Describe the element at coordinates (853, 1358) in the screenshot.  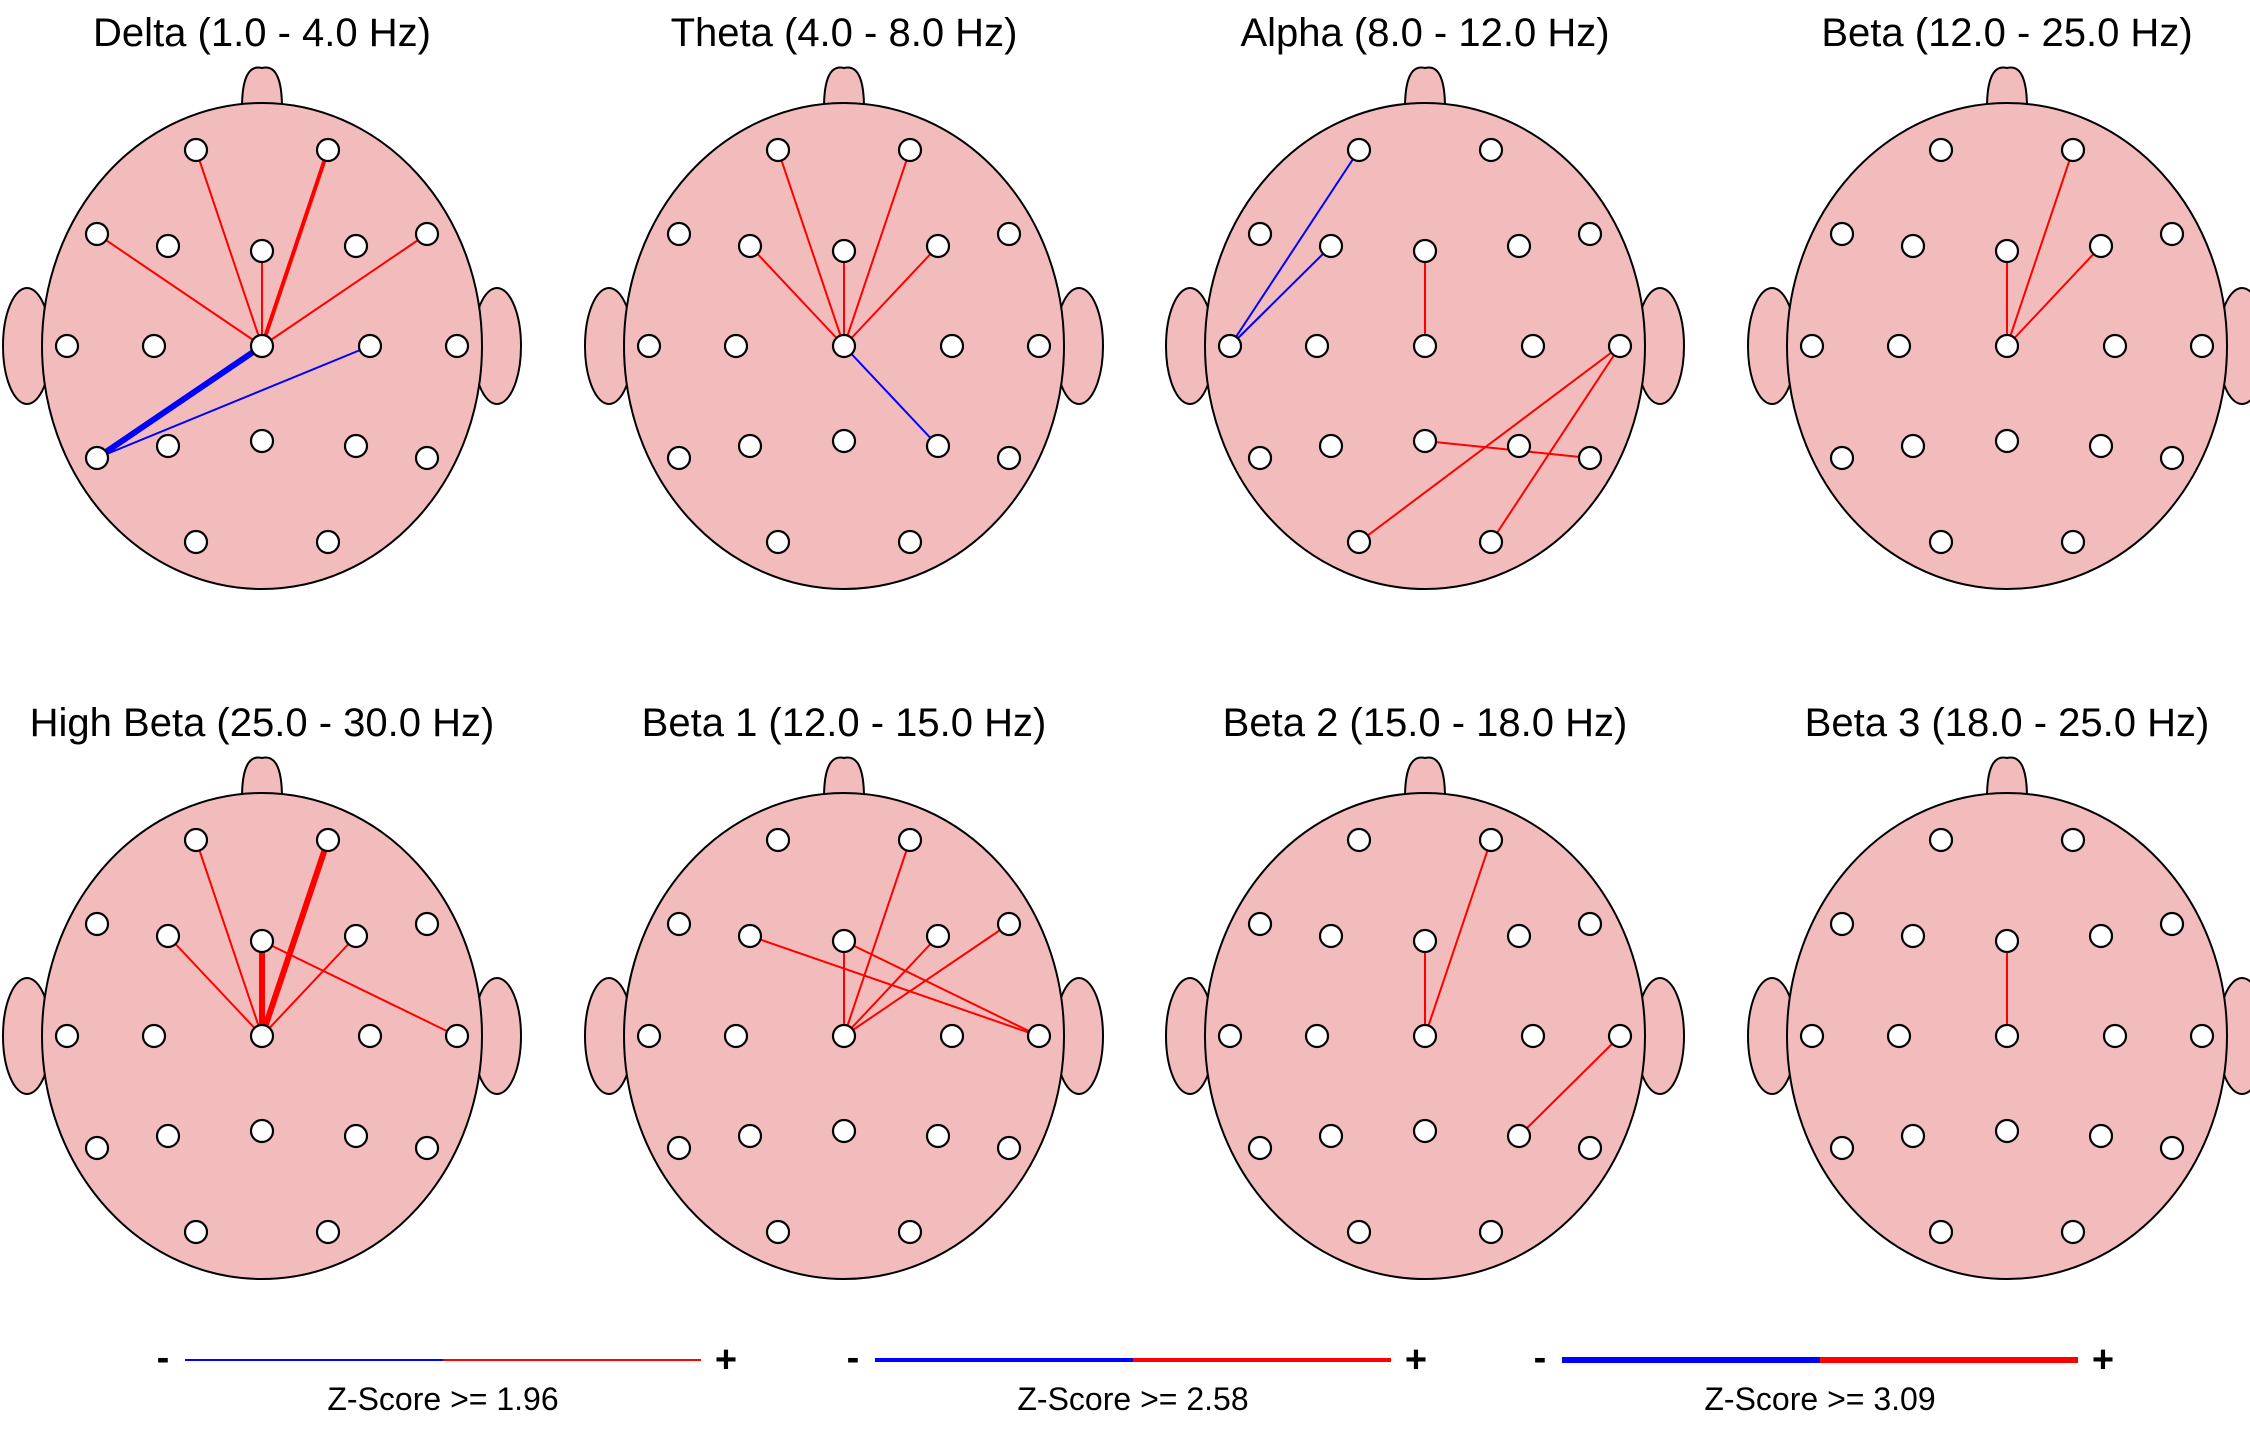
I see `legend-minus-sign: -` at that location.